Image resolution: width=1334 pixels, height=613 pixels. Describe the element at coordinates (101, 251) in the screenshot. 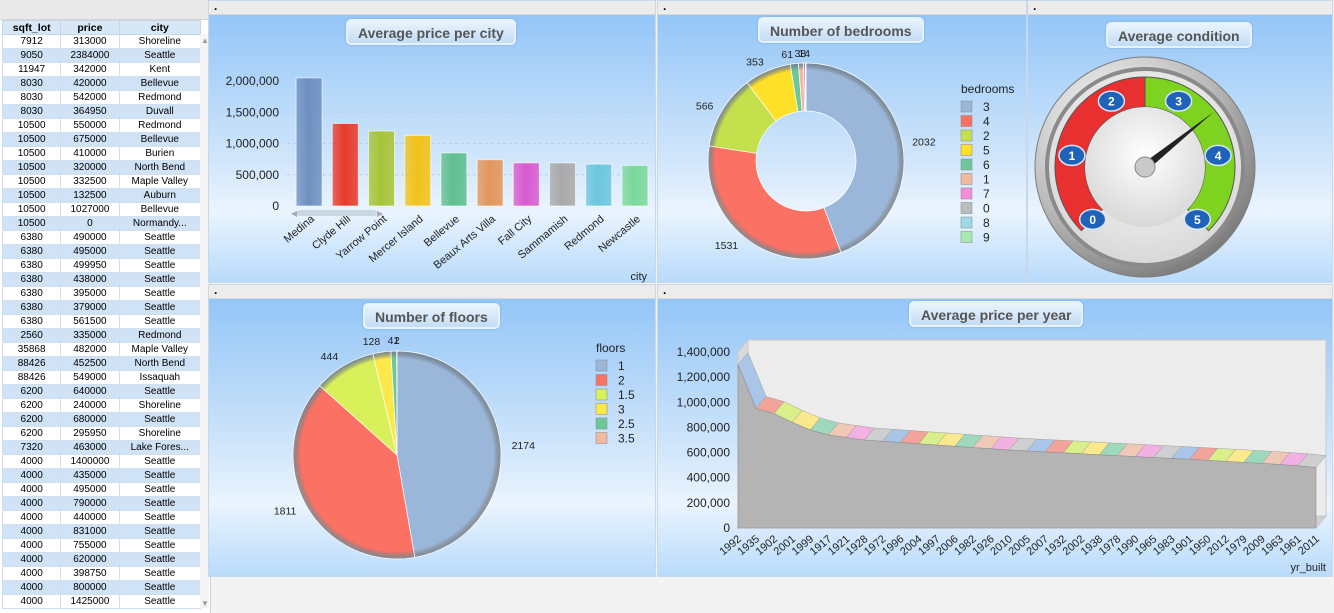

I see `table-row: 6380 495000 Seattle` at that location.